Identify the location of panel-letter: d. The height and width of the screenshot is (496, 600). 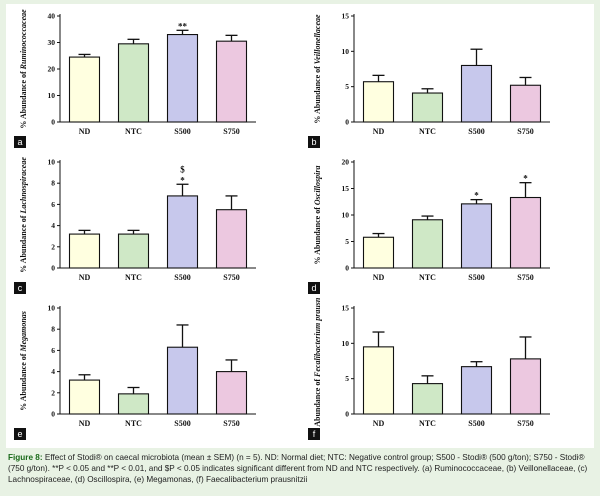
(314, 288).